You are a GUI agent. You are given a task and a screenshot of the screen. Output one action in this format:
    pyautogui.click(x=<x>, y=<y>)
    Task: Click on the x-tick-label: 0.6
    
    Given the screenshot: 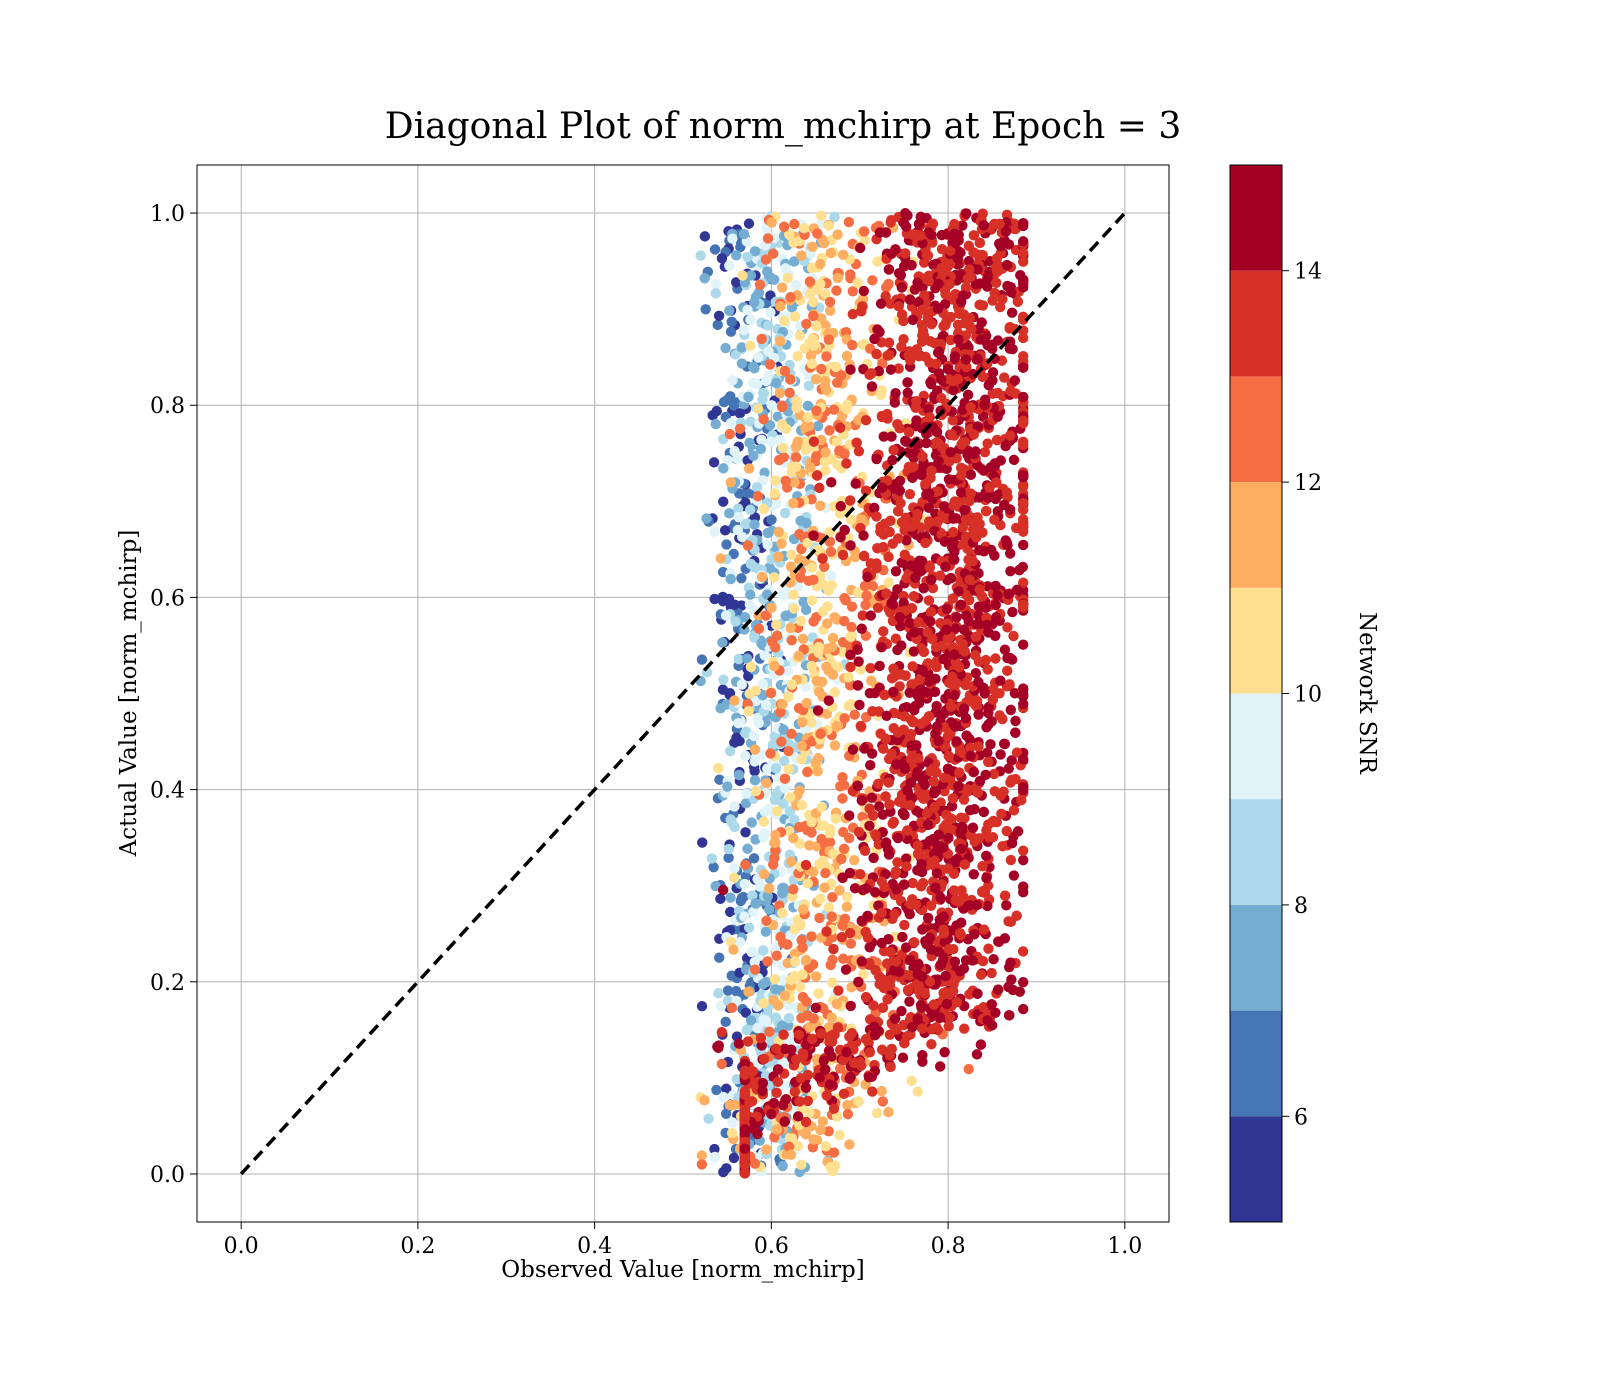 What is the action you would take?
    pyautogui.click(x=771, y=1246)
    